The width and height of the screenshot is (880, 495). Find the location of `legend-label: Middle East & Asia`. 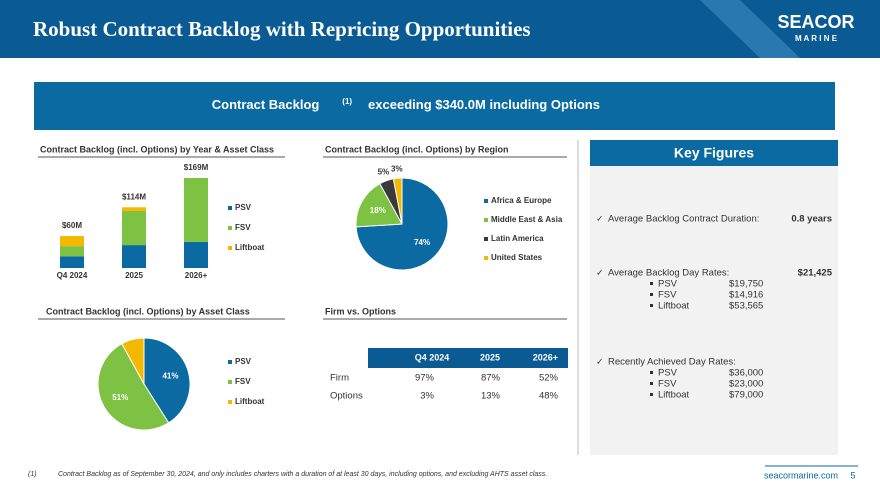

legend-label: Middle East & Asia is located at coordinates (527, 219).